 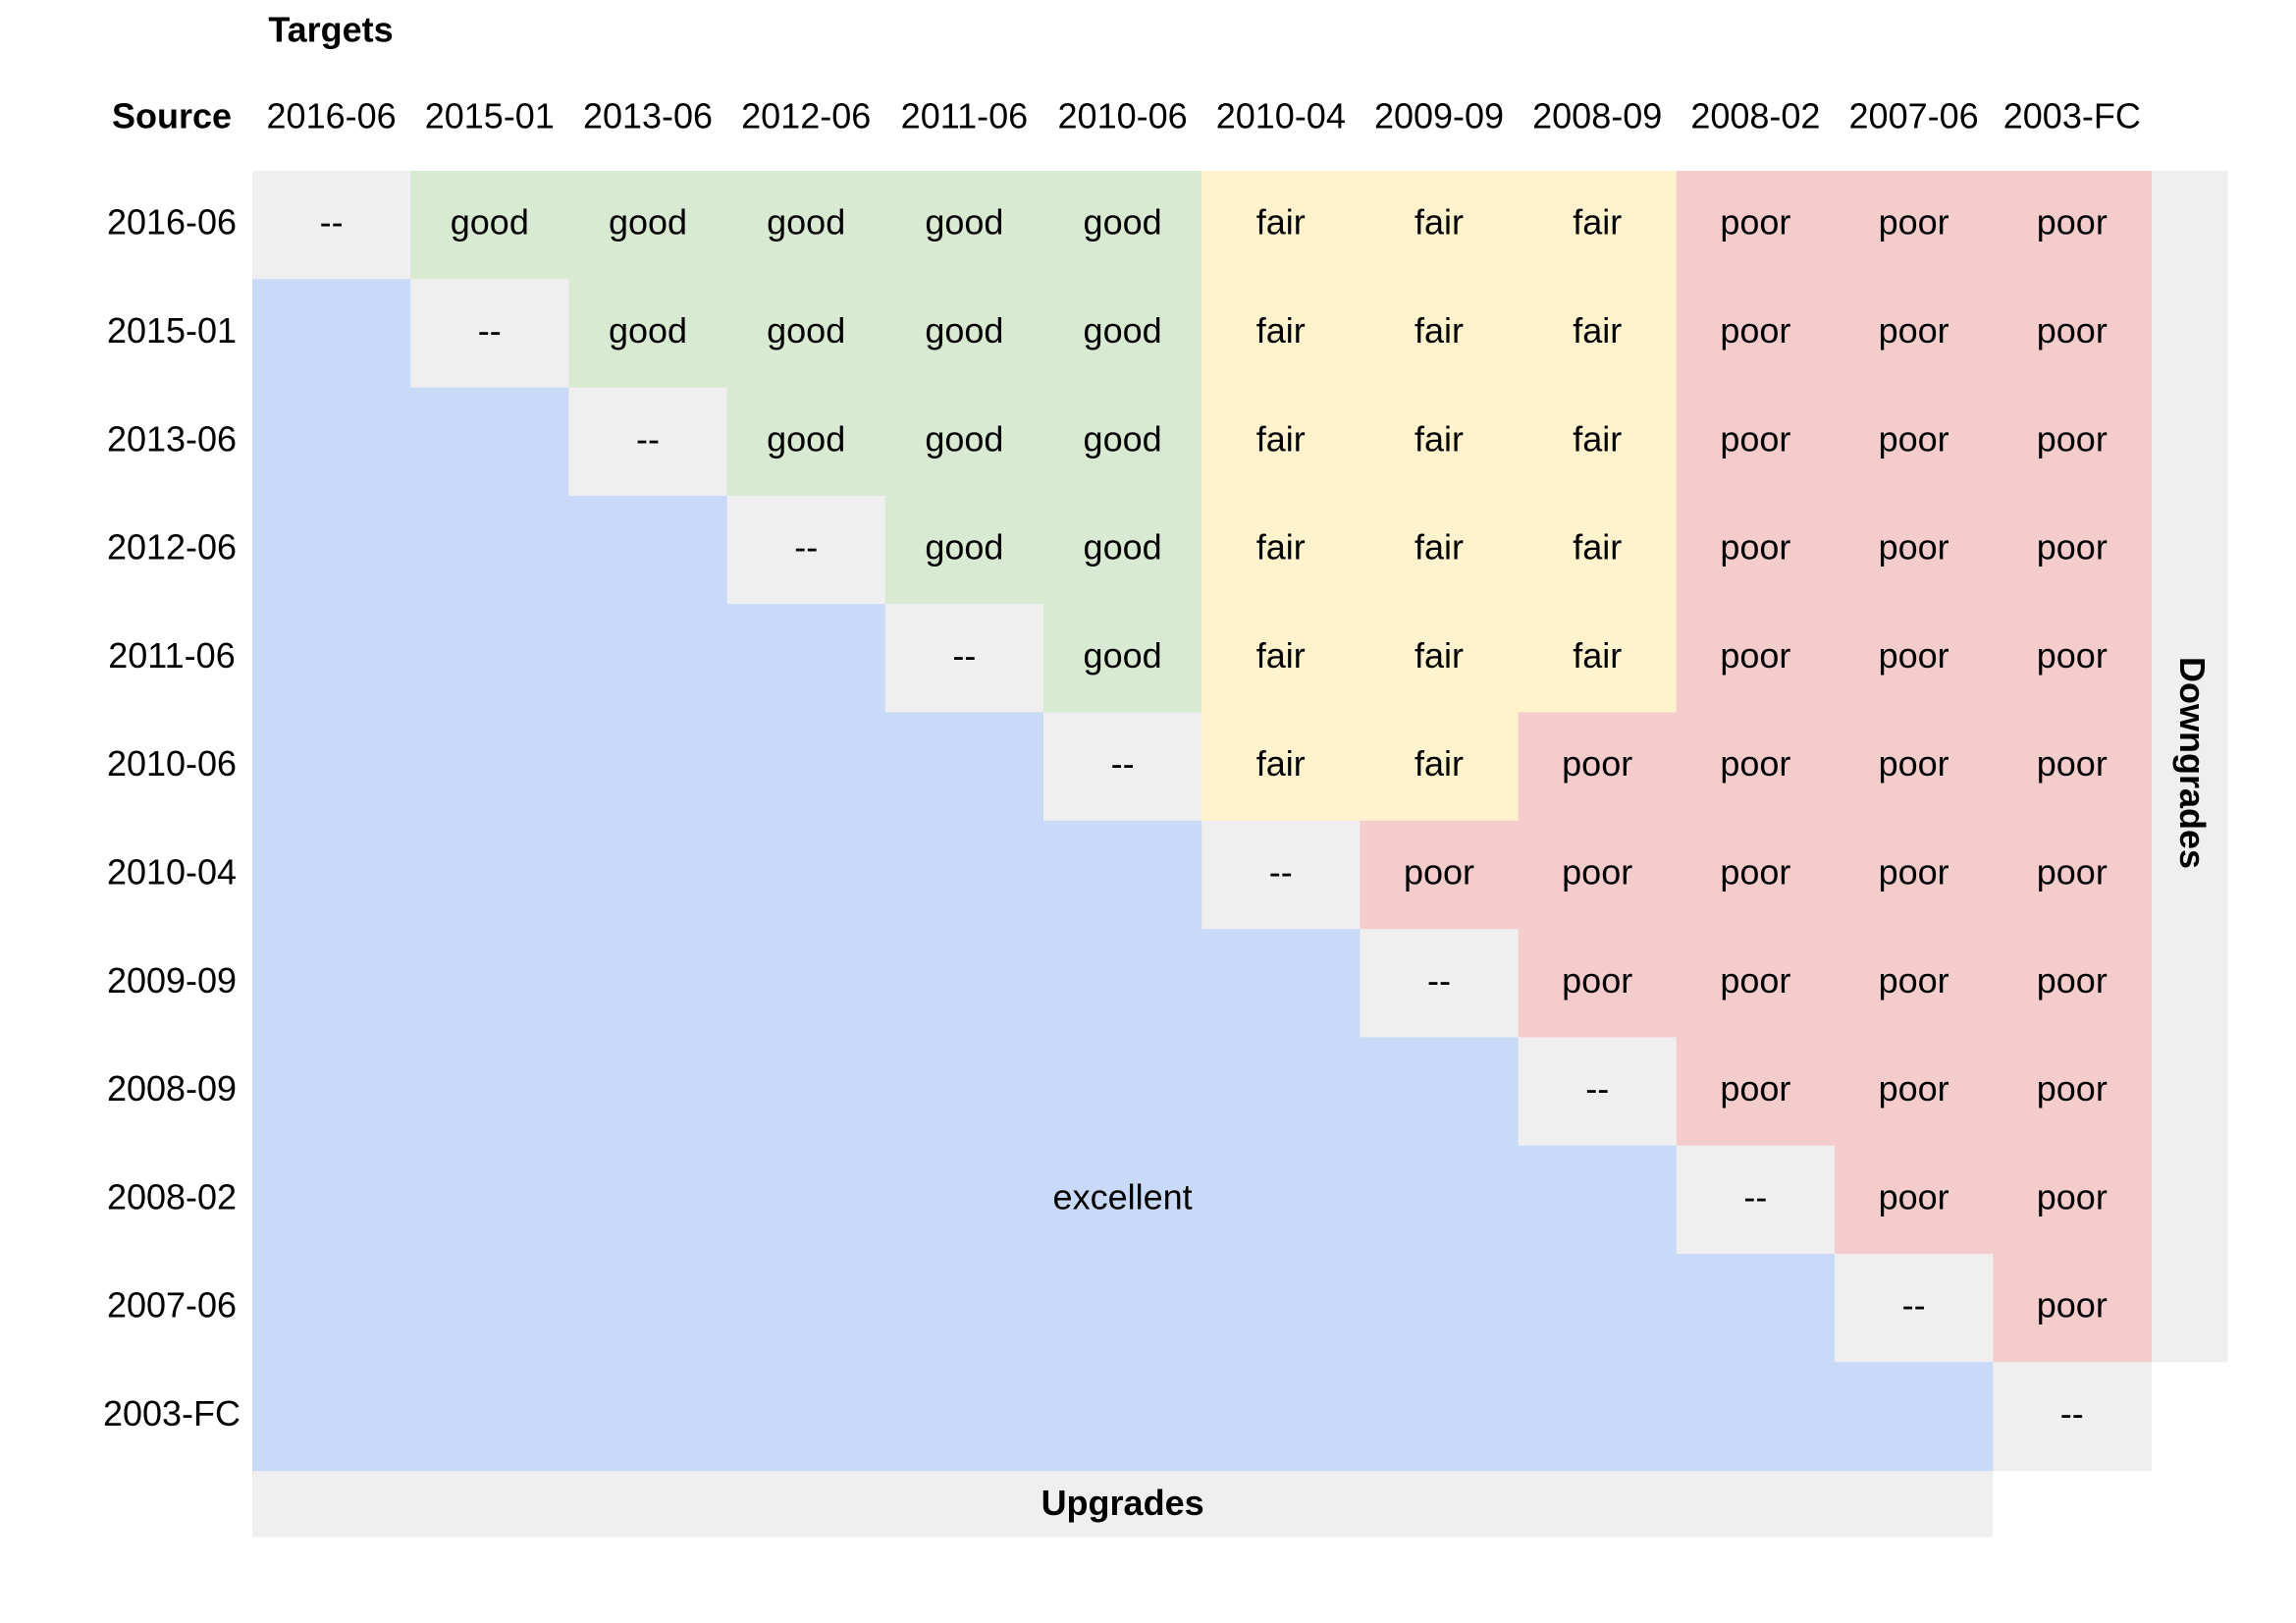 What do you see at coordinates (806, 116) in the screenshot?
I see `column-header: 2012-06` at bounding box center [806, 116].